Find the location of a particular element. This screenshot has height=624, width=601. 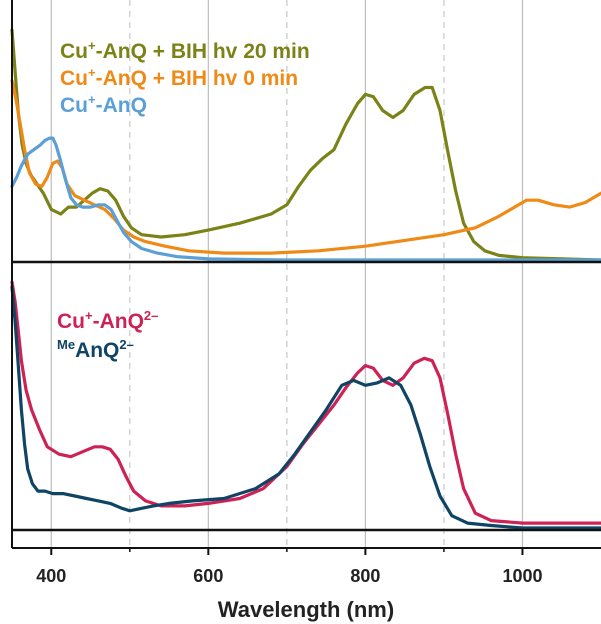

x-axis-ticks is located at coordinates (287, 551).